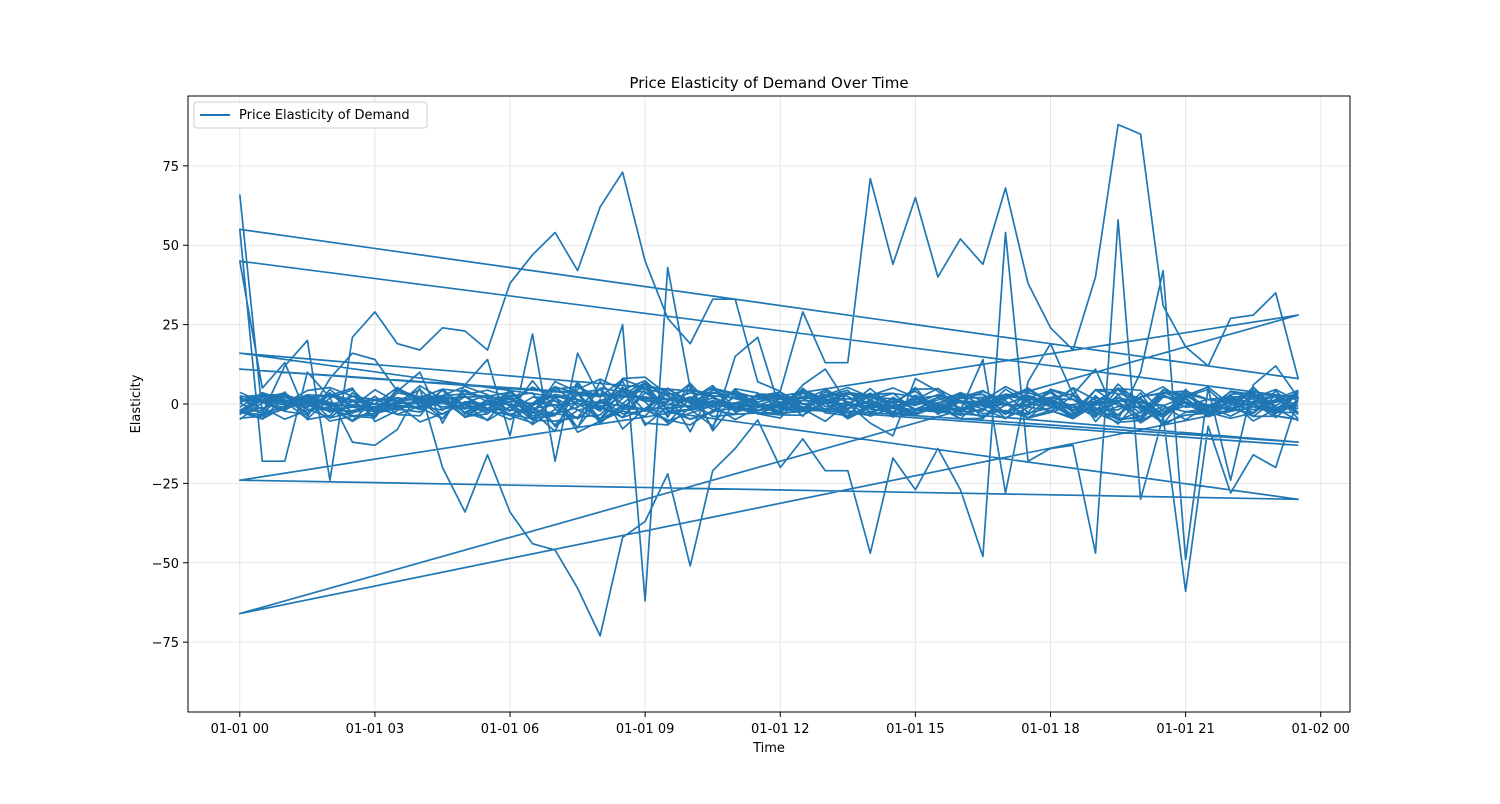 This screenshot has height=804, width=1500. I want to click on x-tick-label: 01-01 00, so click(240, 729).